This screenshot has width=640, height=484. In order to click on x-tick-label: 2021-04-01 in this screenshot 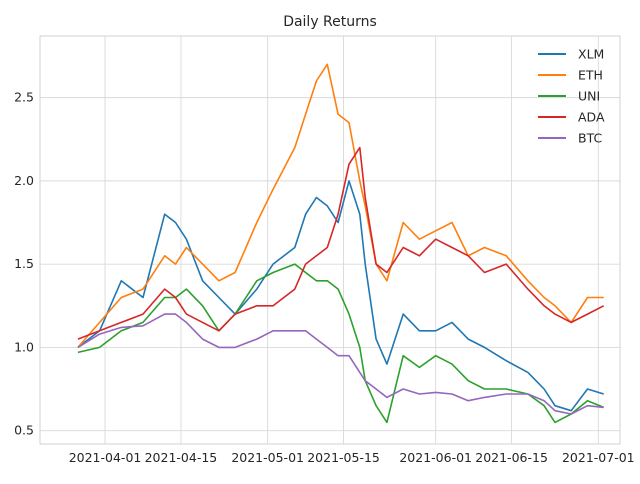, I will do `click(105, 457)`.